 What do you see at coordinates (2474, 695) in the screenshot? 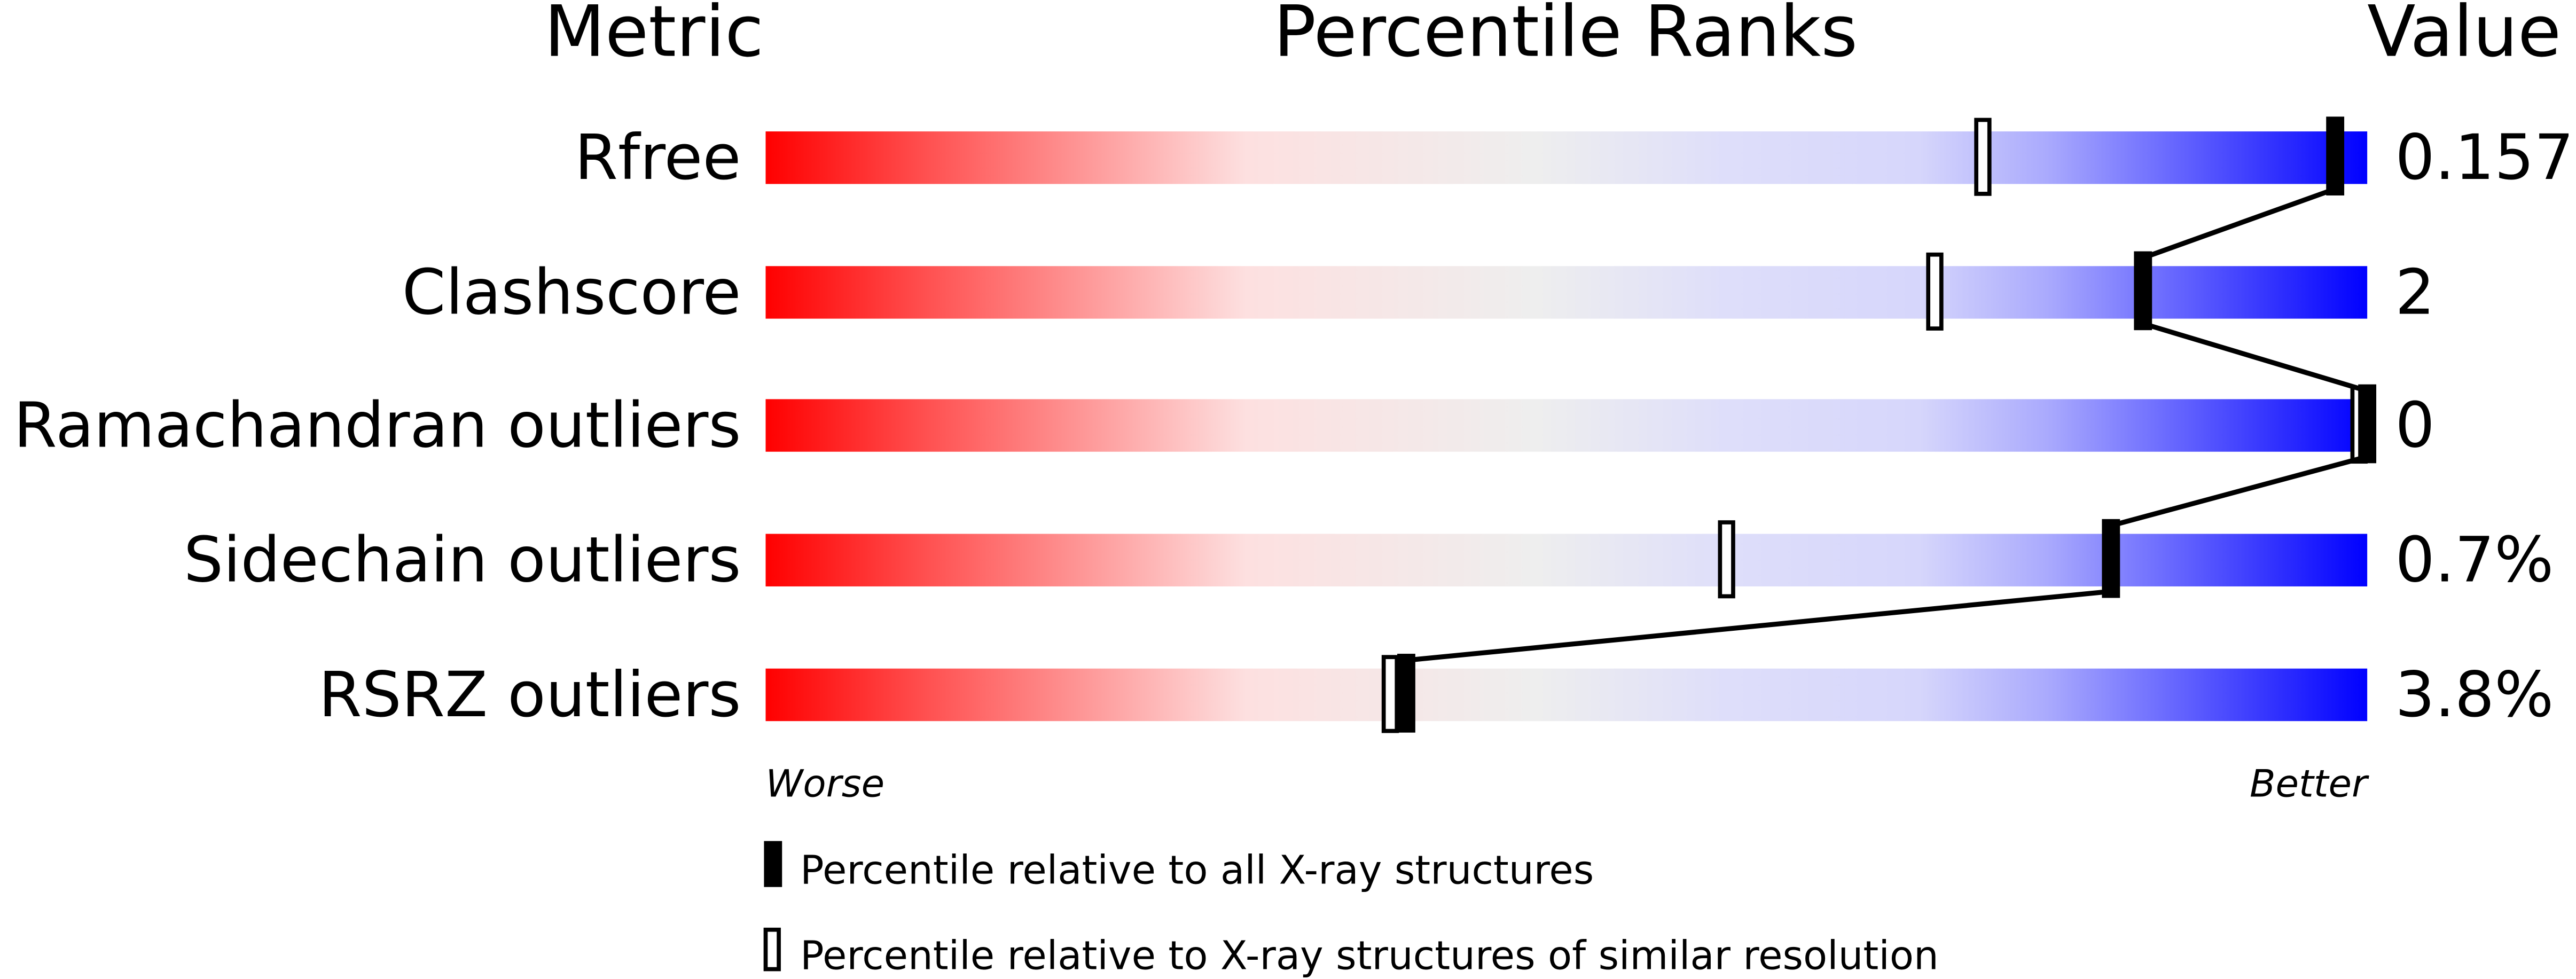
I see `metric-value: 3.8%` at bounding box center [2474, 695].